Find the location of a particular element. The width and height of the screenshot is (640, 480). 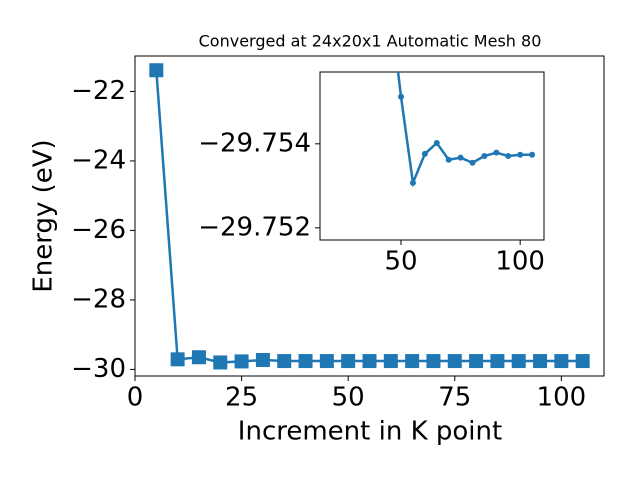

y-tick-label: −29.754 is located at coordinates (254, 143).